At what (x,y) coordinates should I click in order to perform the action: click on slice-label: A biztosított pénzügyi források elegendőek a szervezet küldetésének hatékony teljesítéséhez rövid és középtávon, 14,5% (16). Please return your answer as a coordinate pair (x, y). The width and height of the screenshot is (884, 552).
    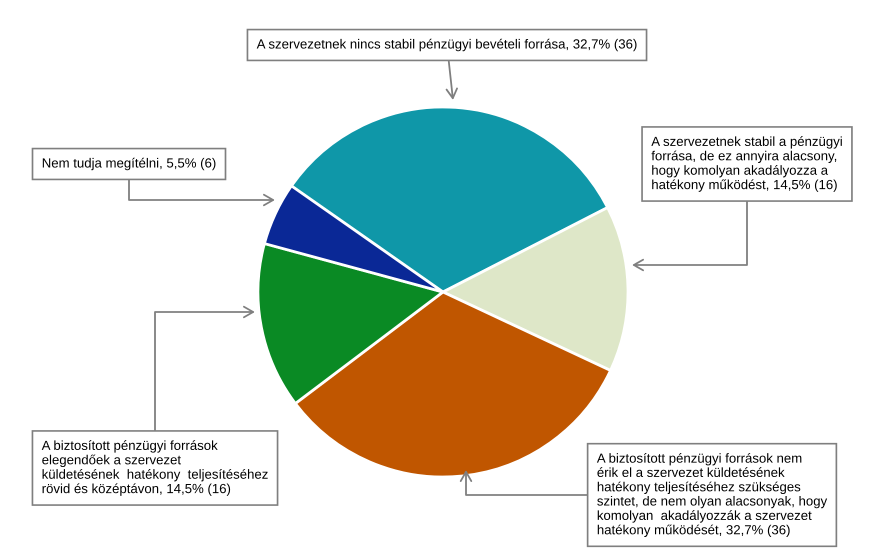
    Looking at the image, I should click on (155, 468).